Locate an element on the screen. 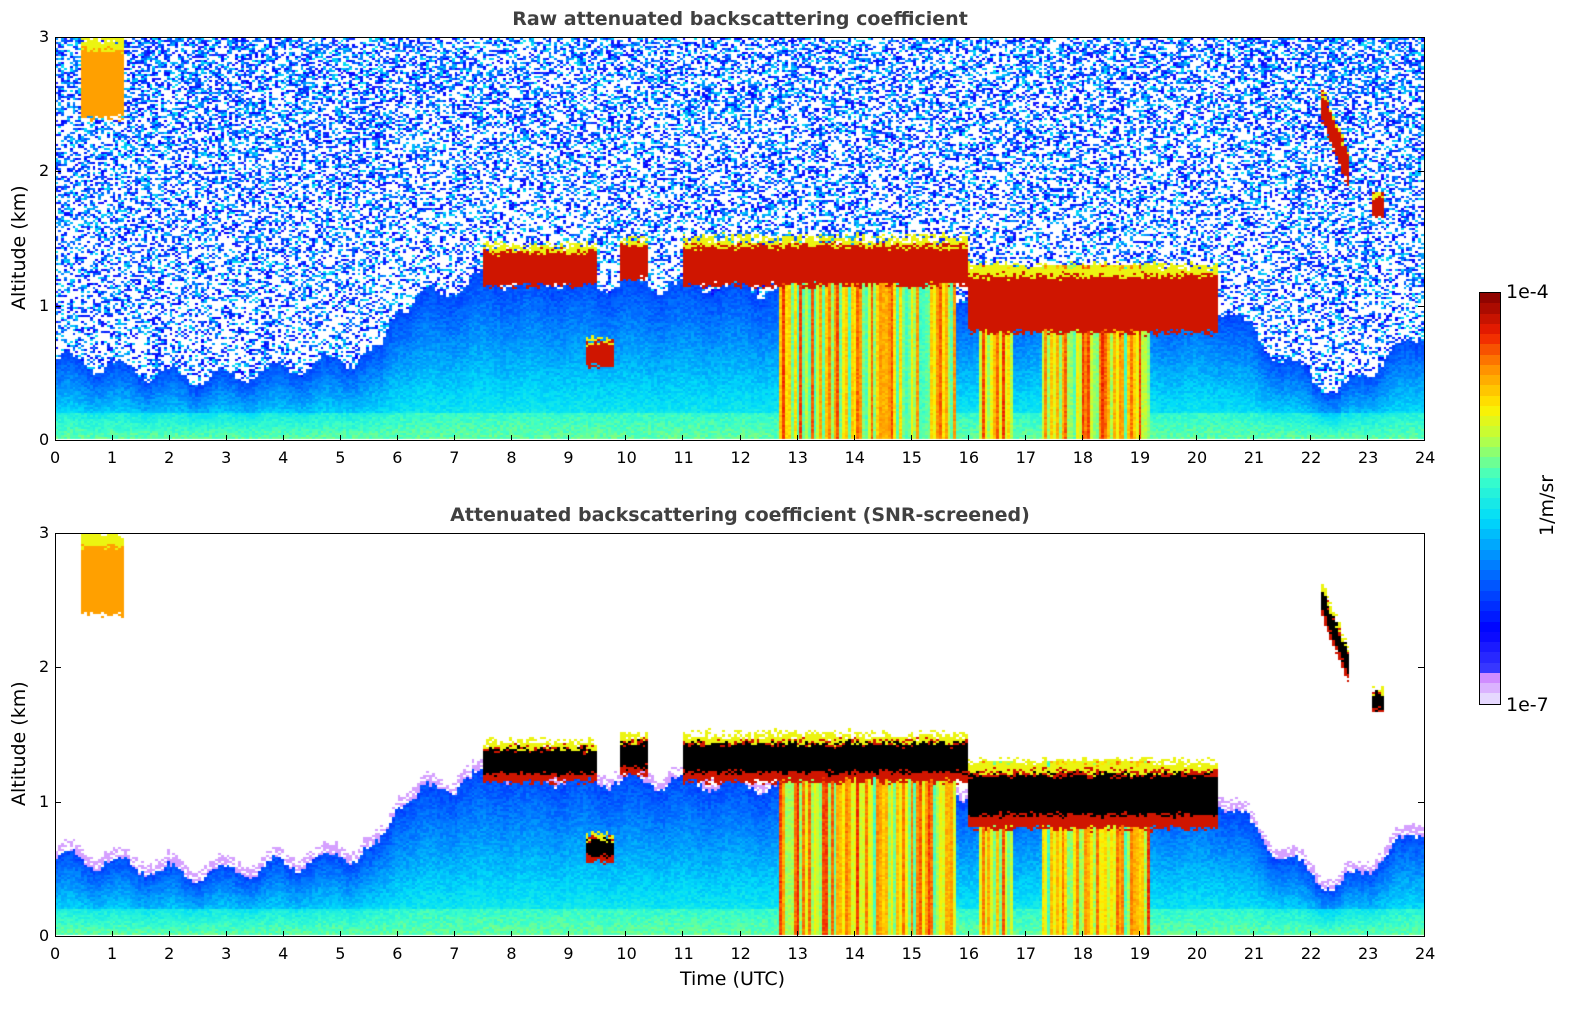  x-tick-label: 4 is located at coordinates (283, 457).